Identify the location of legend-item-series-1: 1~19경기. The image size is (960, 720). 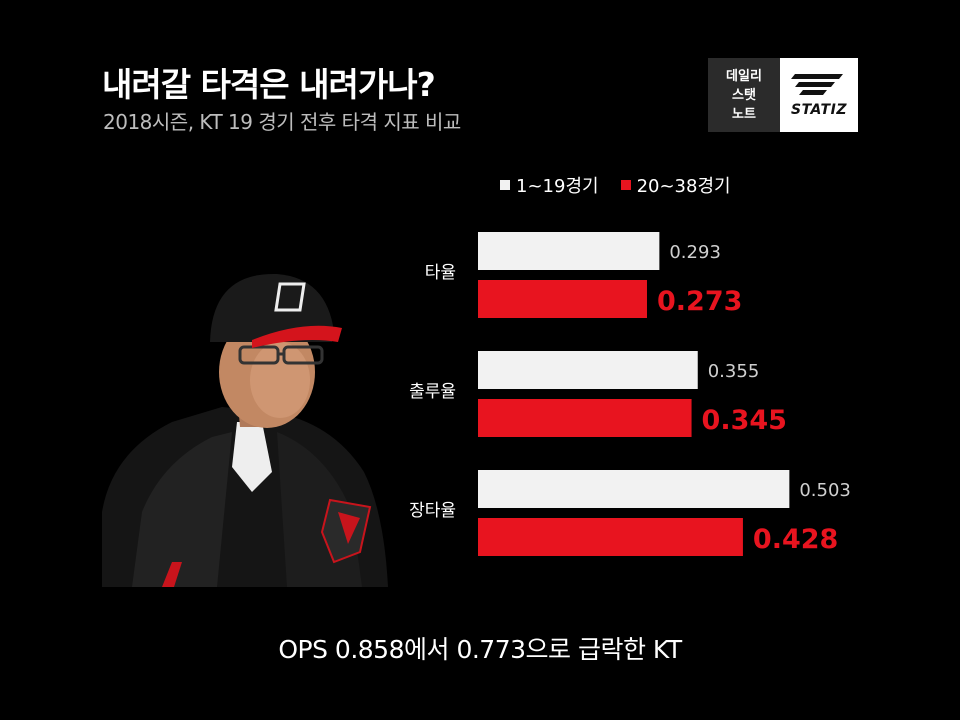
(549, 185).